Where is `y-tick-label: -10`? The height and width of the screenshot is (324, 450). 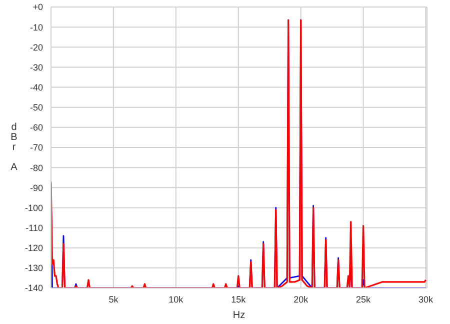 y-tick-label: -10 is located at coordinates (36, 27).